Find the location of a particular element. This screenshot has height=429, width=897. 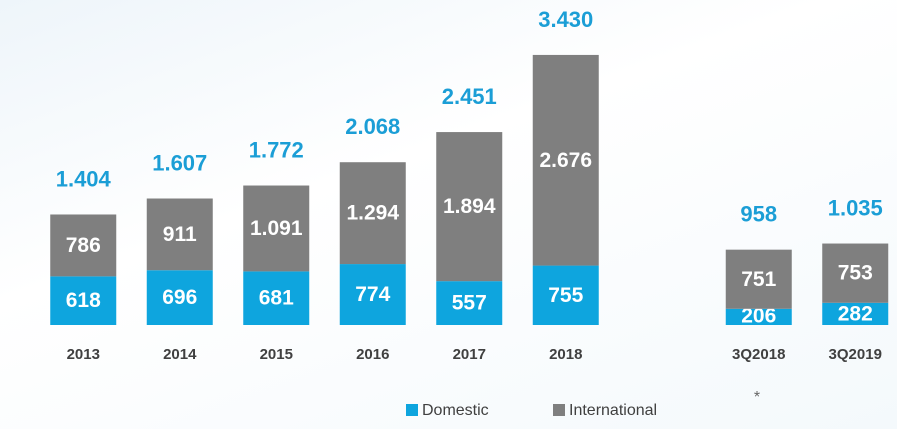

legend-label: Domestic is located at coordinates (455, 410).